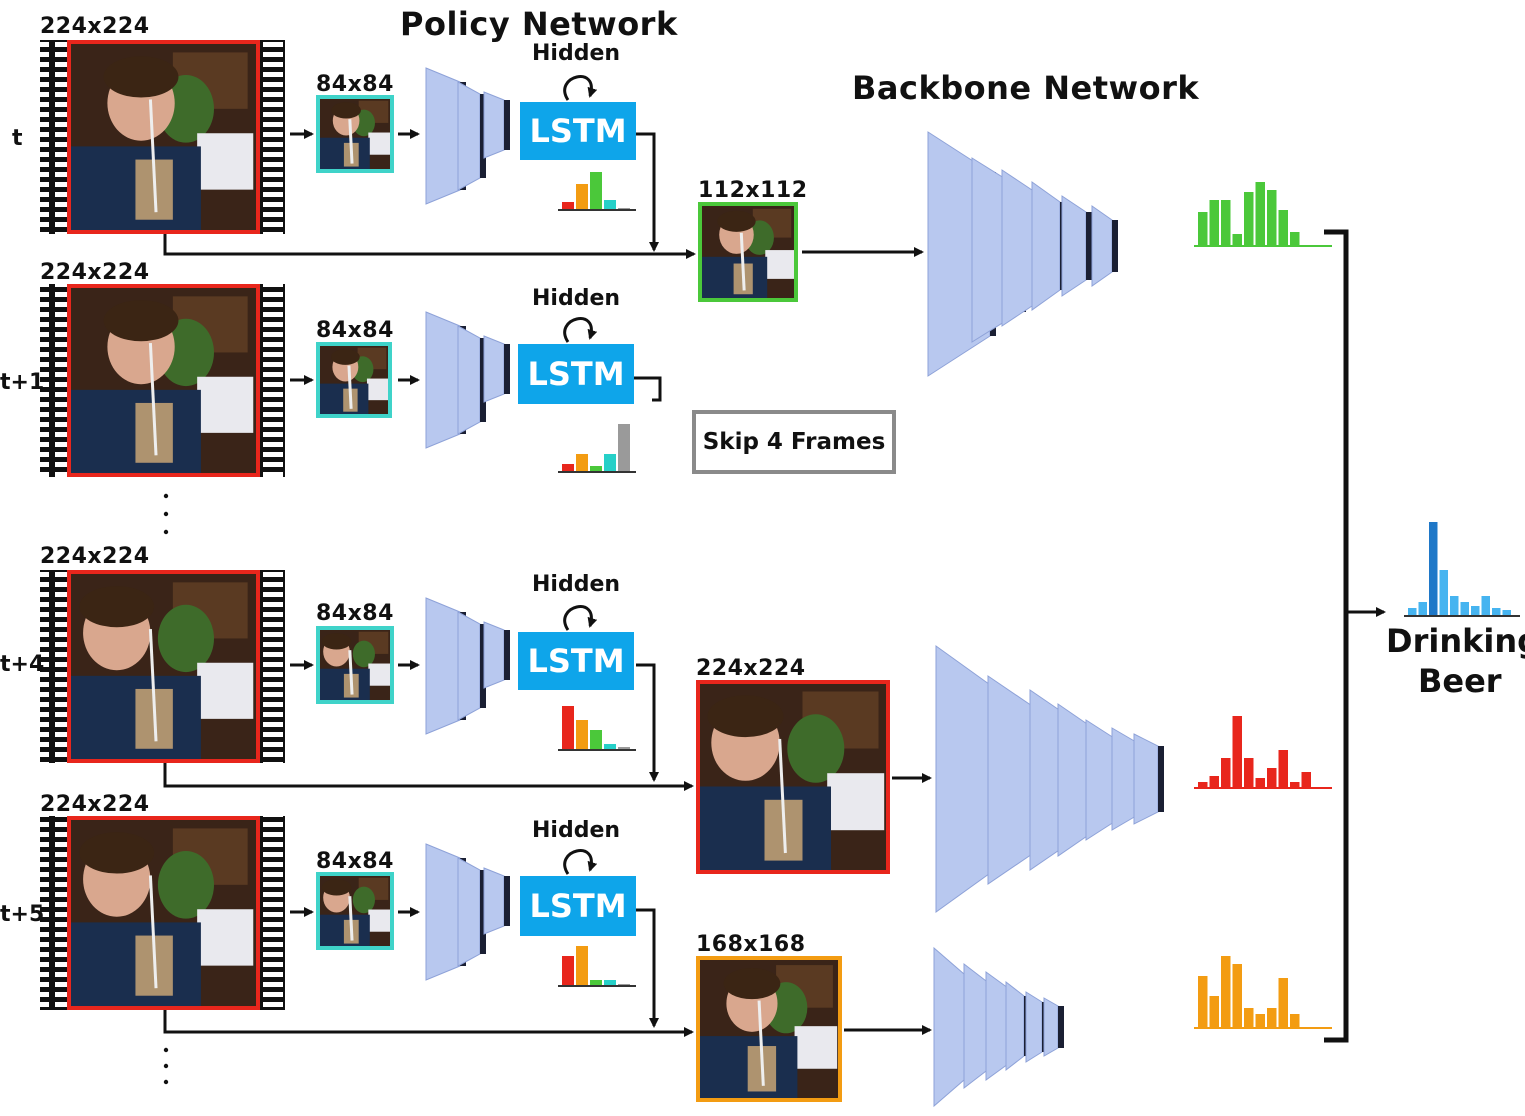  What do you see at coordinates (597, 728) in the screenshot?
I see `policy-hist-t4` at bounding box center [597, 728].